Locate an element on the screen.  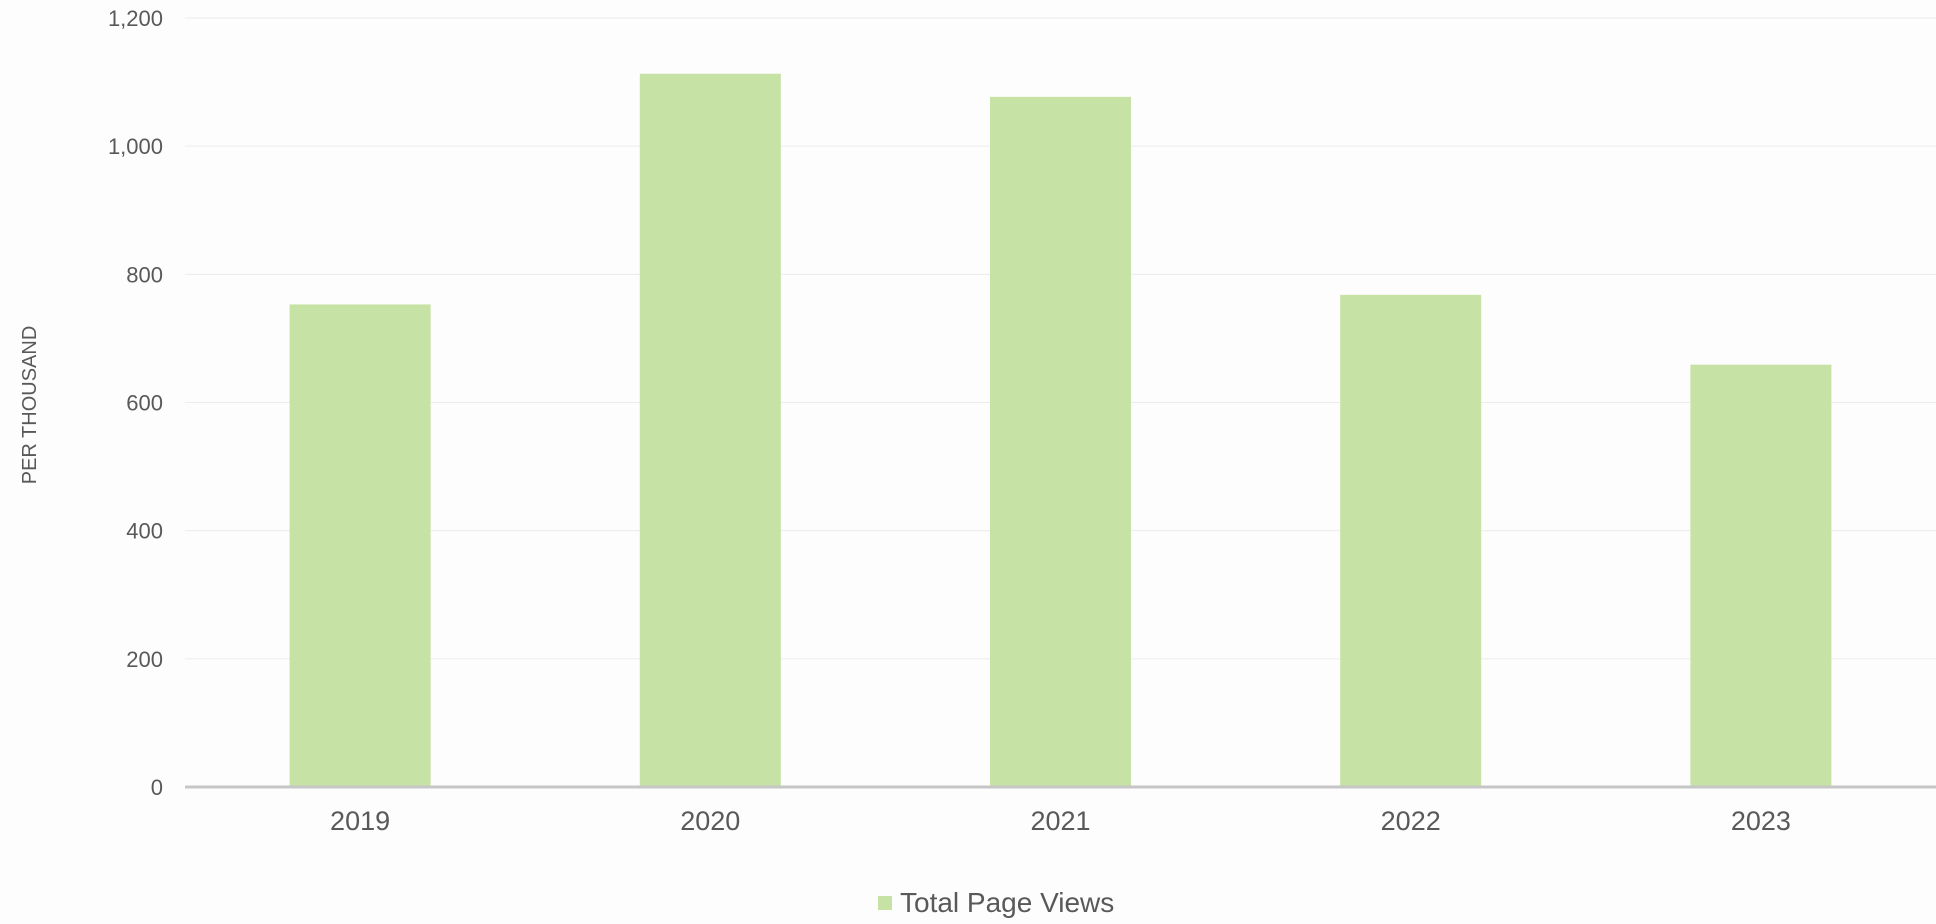
y-axis-label: PER THOUSAND is located at coordinates (30, 405).